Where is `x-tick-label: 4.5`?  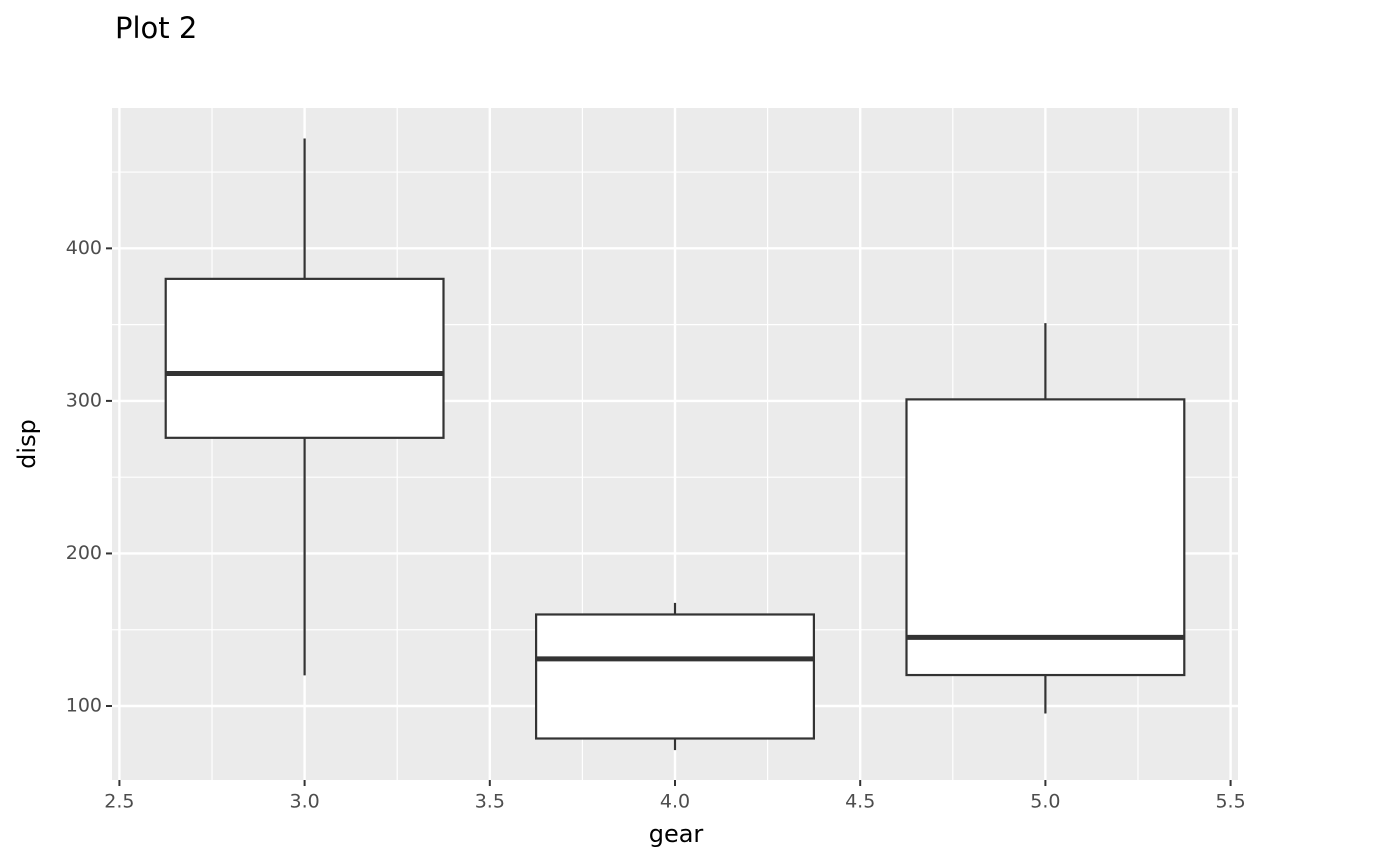 x-tick-label: 4.5 is located at coordinates (860, 802).